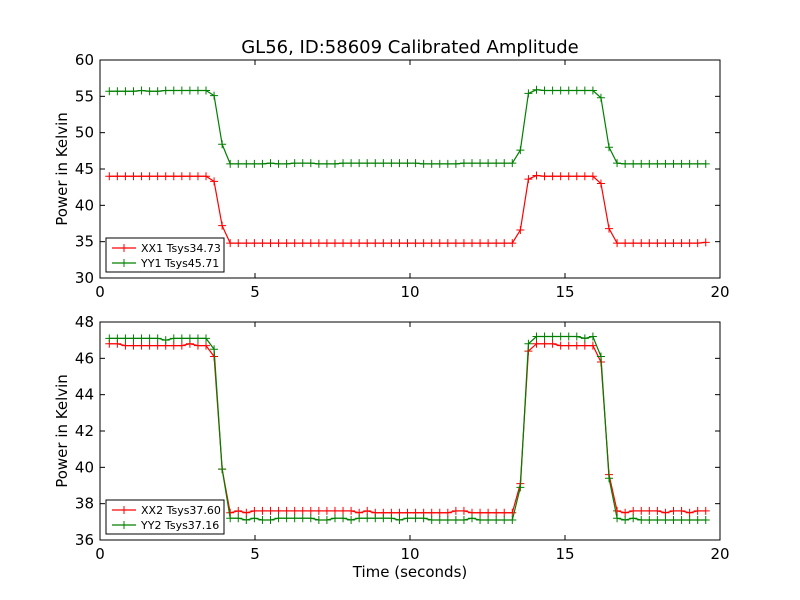 The width and height of the screenshot is (800, 600). What do you see at coordinates (84, 395) in the screenshot?
I see `y-tick-label-2-44: 44` at bounding box center [84, 395].